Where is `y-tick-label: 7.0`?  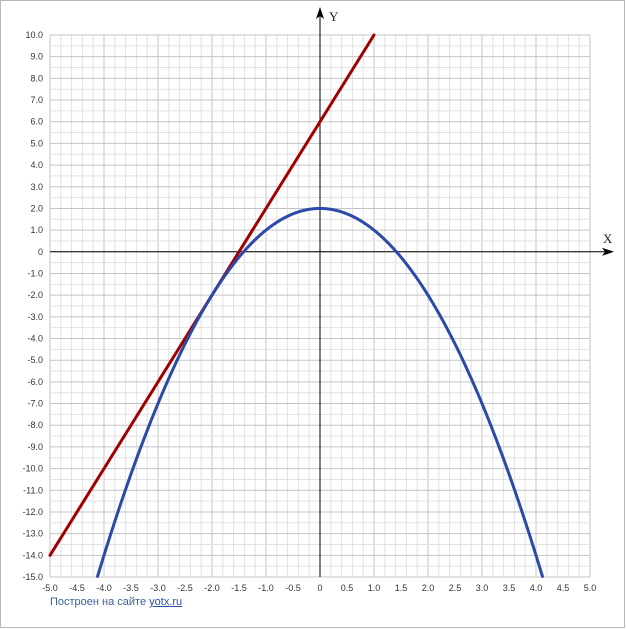
y-tick-label: 7.0 is located at coordinates (36, 100).